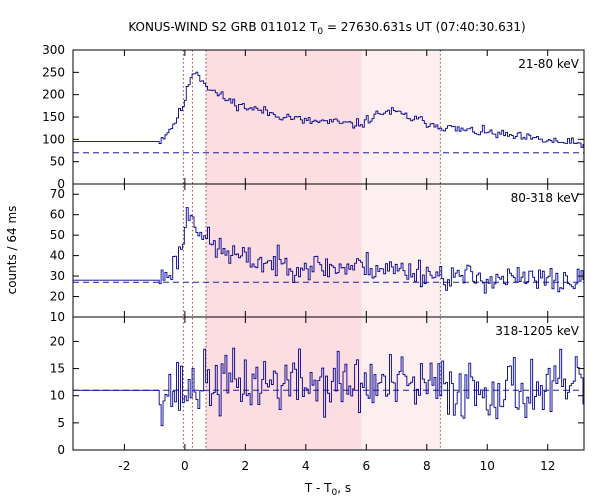  What do you see at coordinates (53, 50) in the screenshot?
I see `y-tick-label: 300` at bounding box center [53, 50].